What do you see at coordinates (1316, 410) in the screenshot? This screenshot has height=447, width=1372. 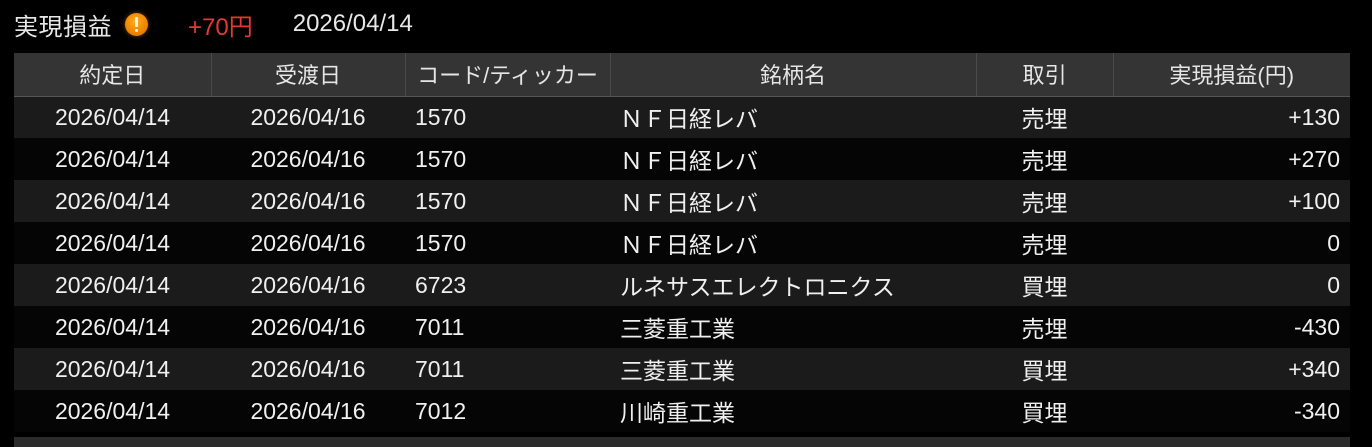 I see `cell-realized-pl: -340` at bounding box center [1316, 410].